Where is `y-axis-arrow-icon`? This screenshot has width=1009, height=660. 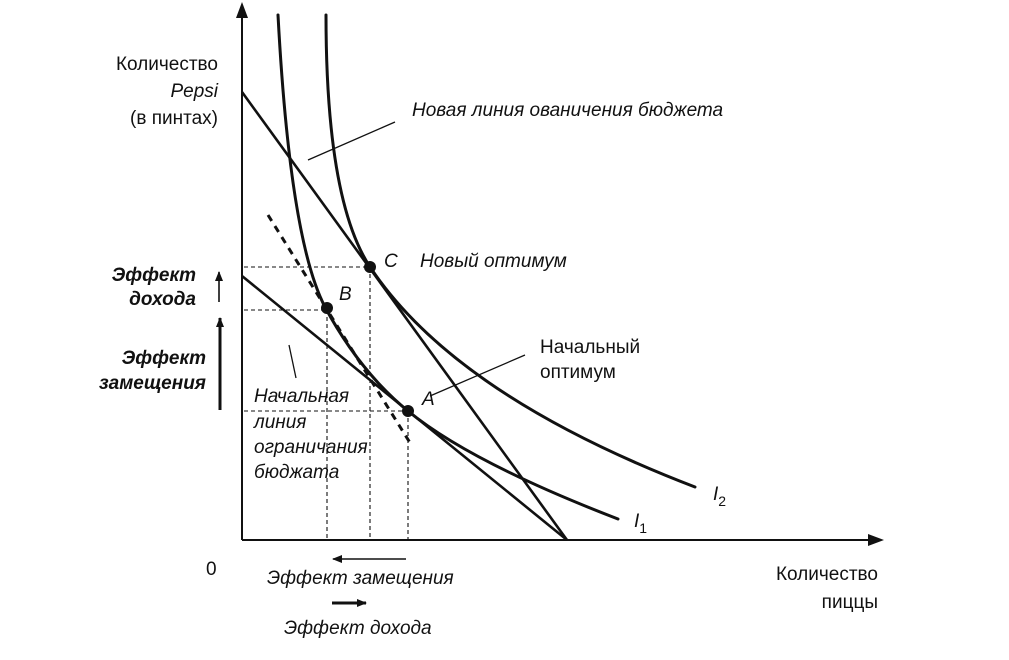
y-axis-arrow-icon is located at coordinates (242, 10).